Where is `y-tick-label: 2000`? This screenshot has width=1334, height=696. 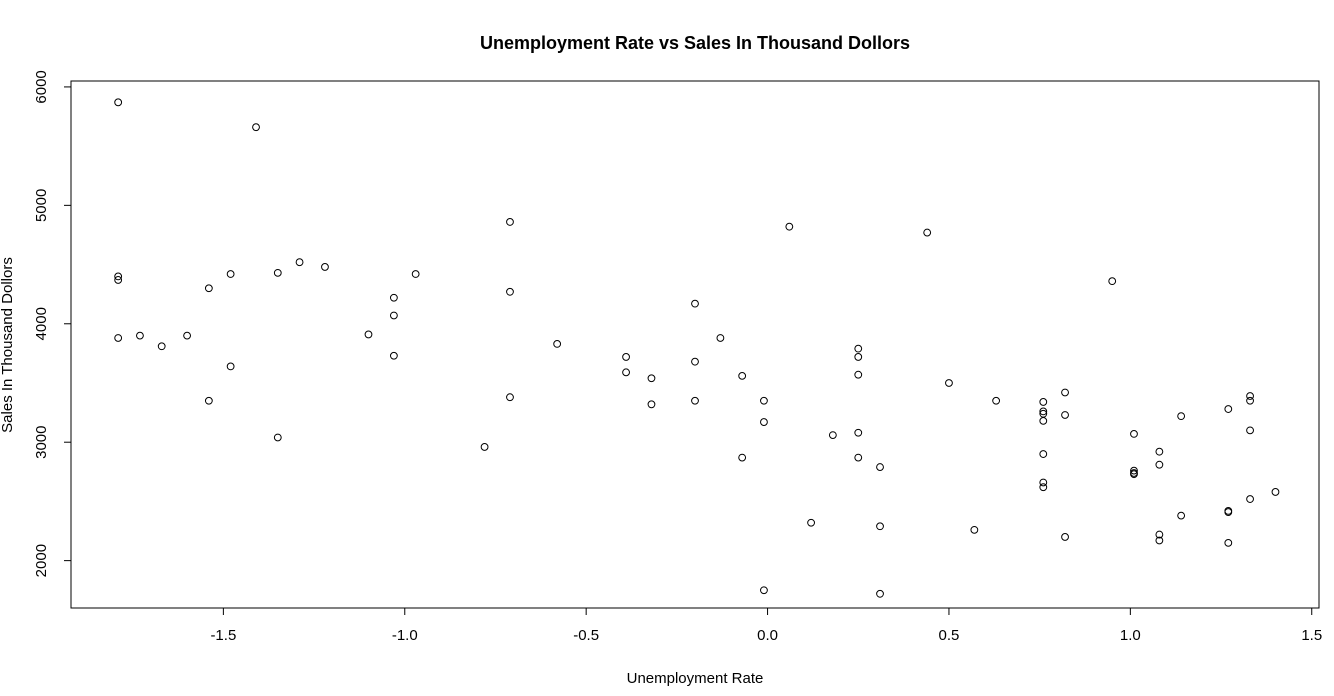 y-tick-label: 2000 is located at coordinates (41, 560).